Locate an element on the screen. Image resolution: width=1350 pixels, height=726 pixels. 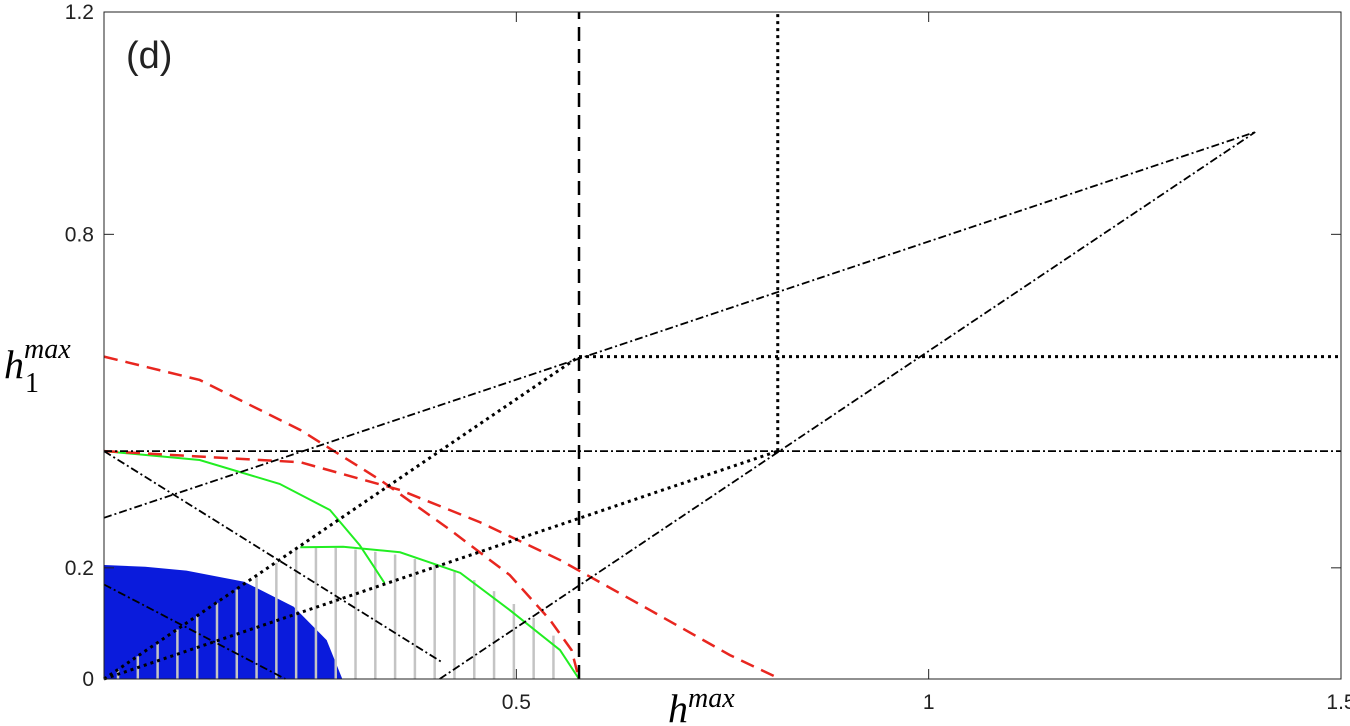
y-tick-label: 0.8 is located at coordinates (79, 234).